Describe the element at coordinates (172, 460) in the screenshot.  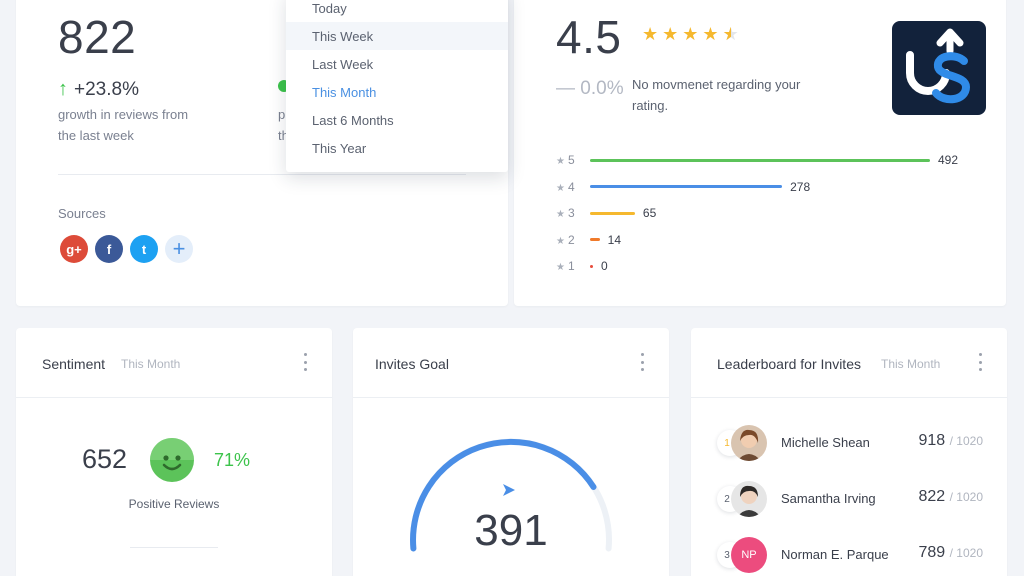
I see `smiley-icon` at that location.